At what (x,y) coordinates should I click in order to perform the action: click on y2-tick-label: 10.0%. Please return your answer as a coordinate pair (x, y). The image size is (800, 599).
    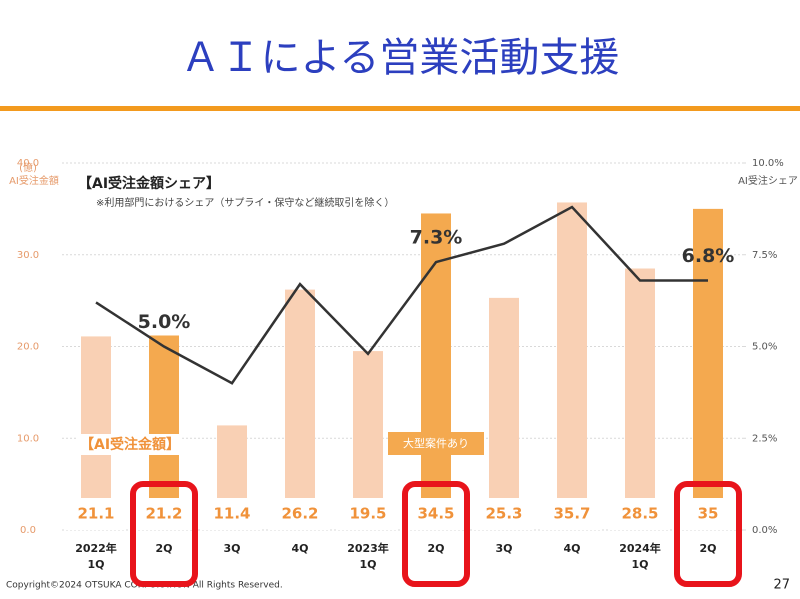
    Looking at the image, I should click on (768, 163).